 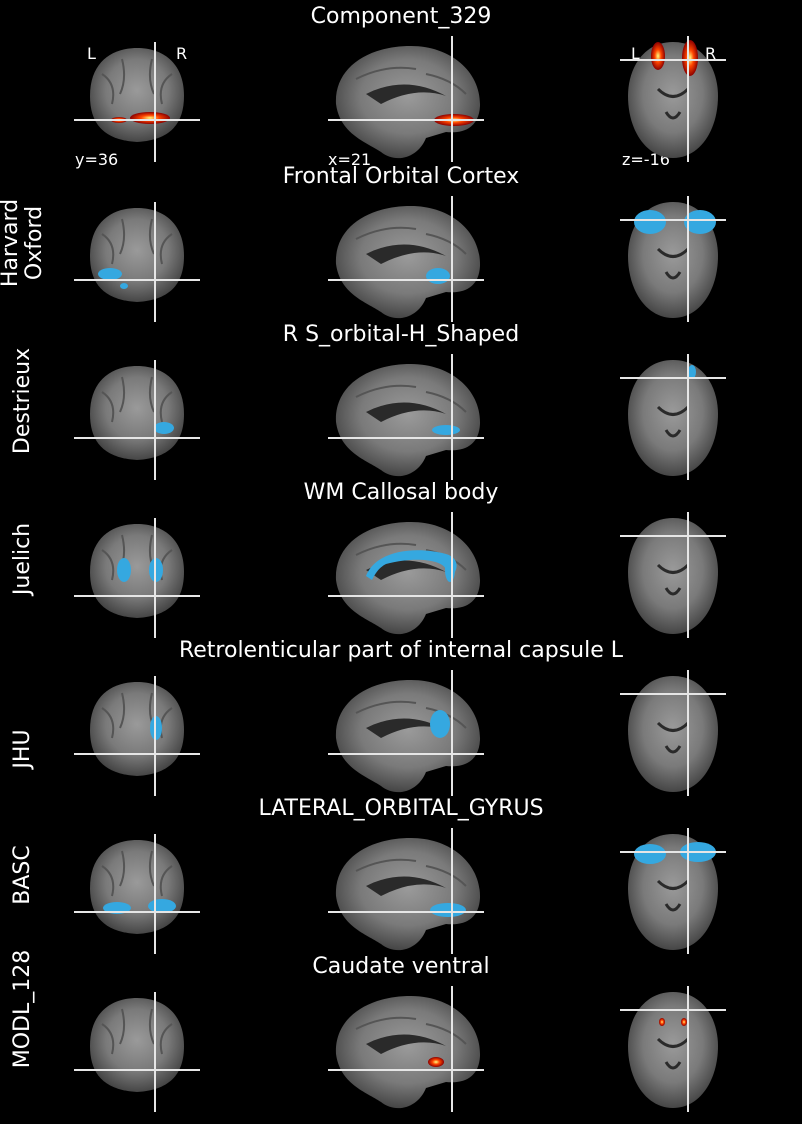 What do you see at coordinates (401, 966) in the screenshot?
I see `row-title: Caudate ventral` at bounding box center [401, 966].